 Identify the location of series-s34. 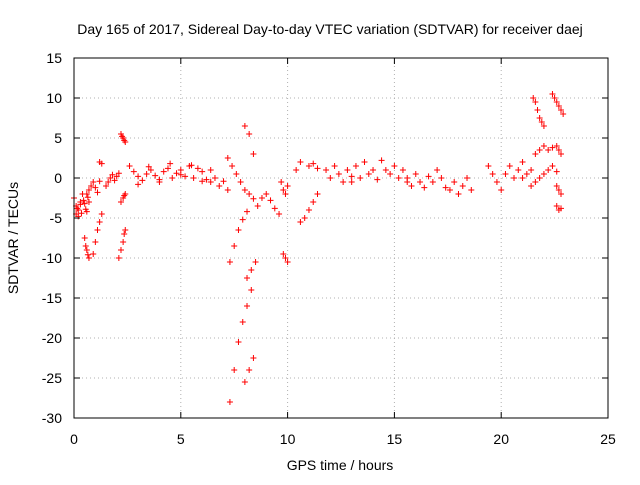
(505, 176).